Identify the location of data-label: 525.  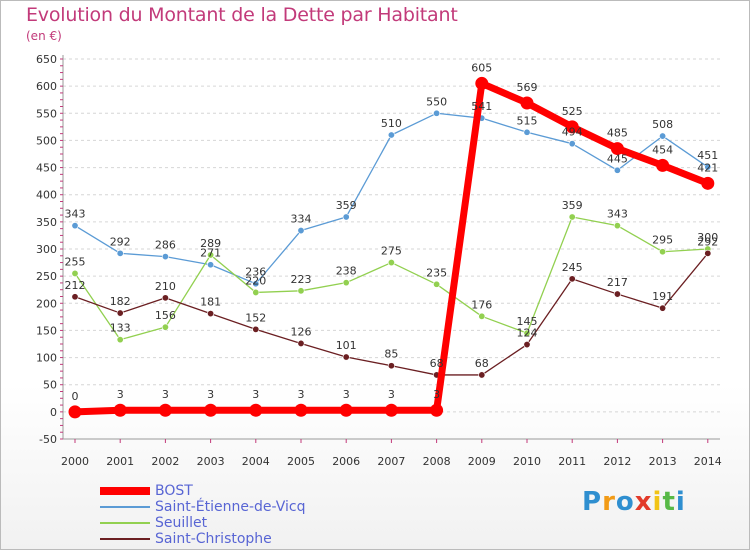
(572, 111).